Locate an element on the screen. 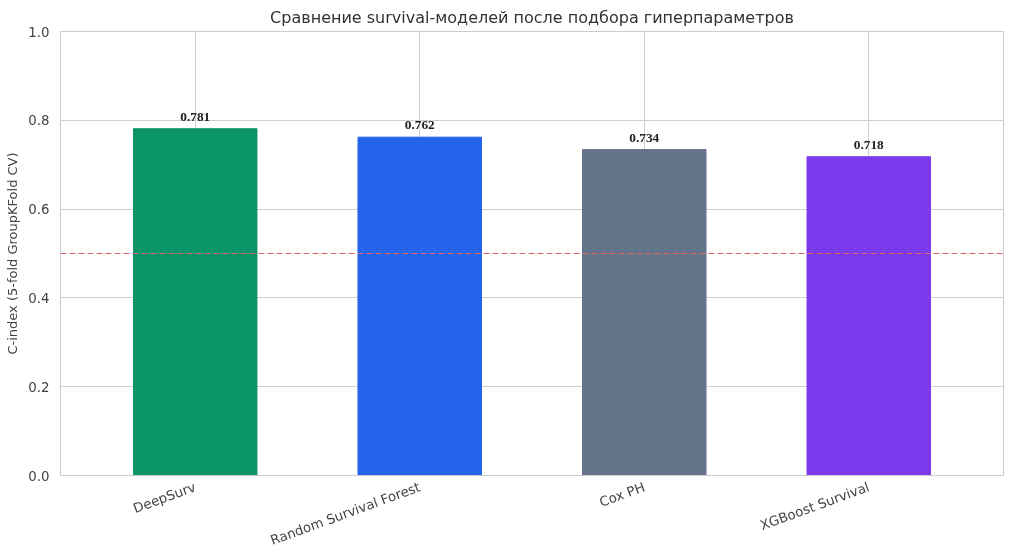 The image size is (1011, 557). y-tick-label: 0.4 is located at coordinates (39, 298).